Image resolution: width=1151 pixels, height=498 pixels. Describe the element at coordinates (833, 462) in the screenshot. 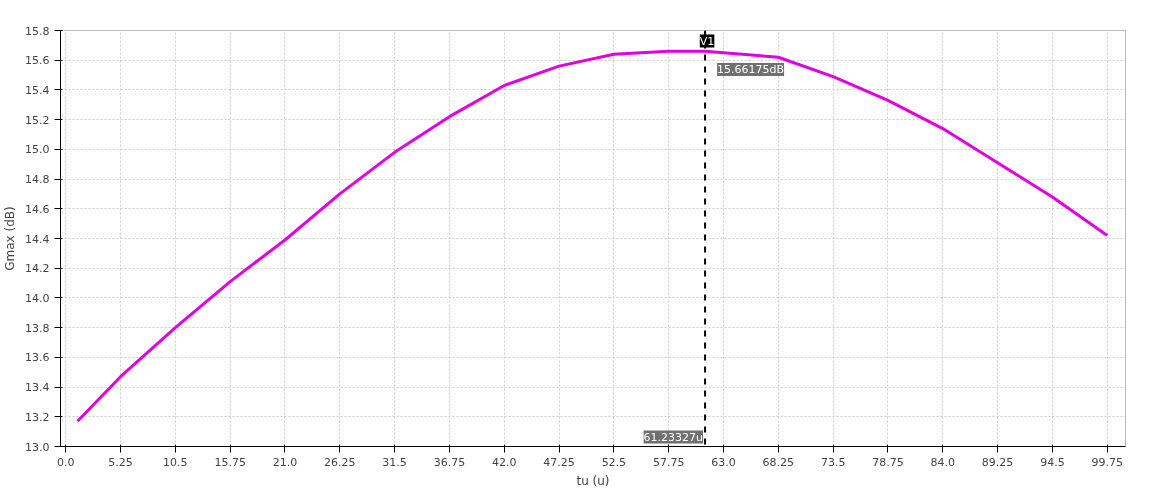

I see `x-tick-label: 73.5` at that location.